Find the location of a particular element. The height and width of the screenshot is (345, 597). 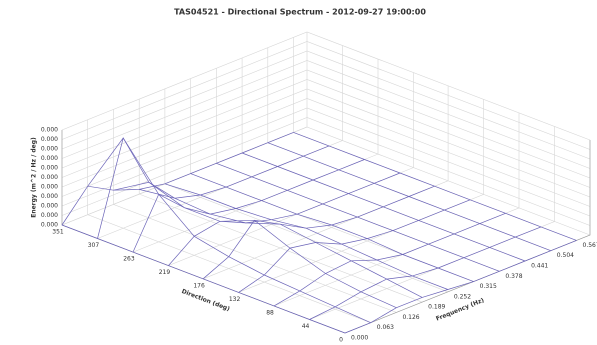

x-tick-label: 44 is located at coordinates (306, 326).